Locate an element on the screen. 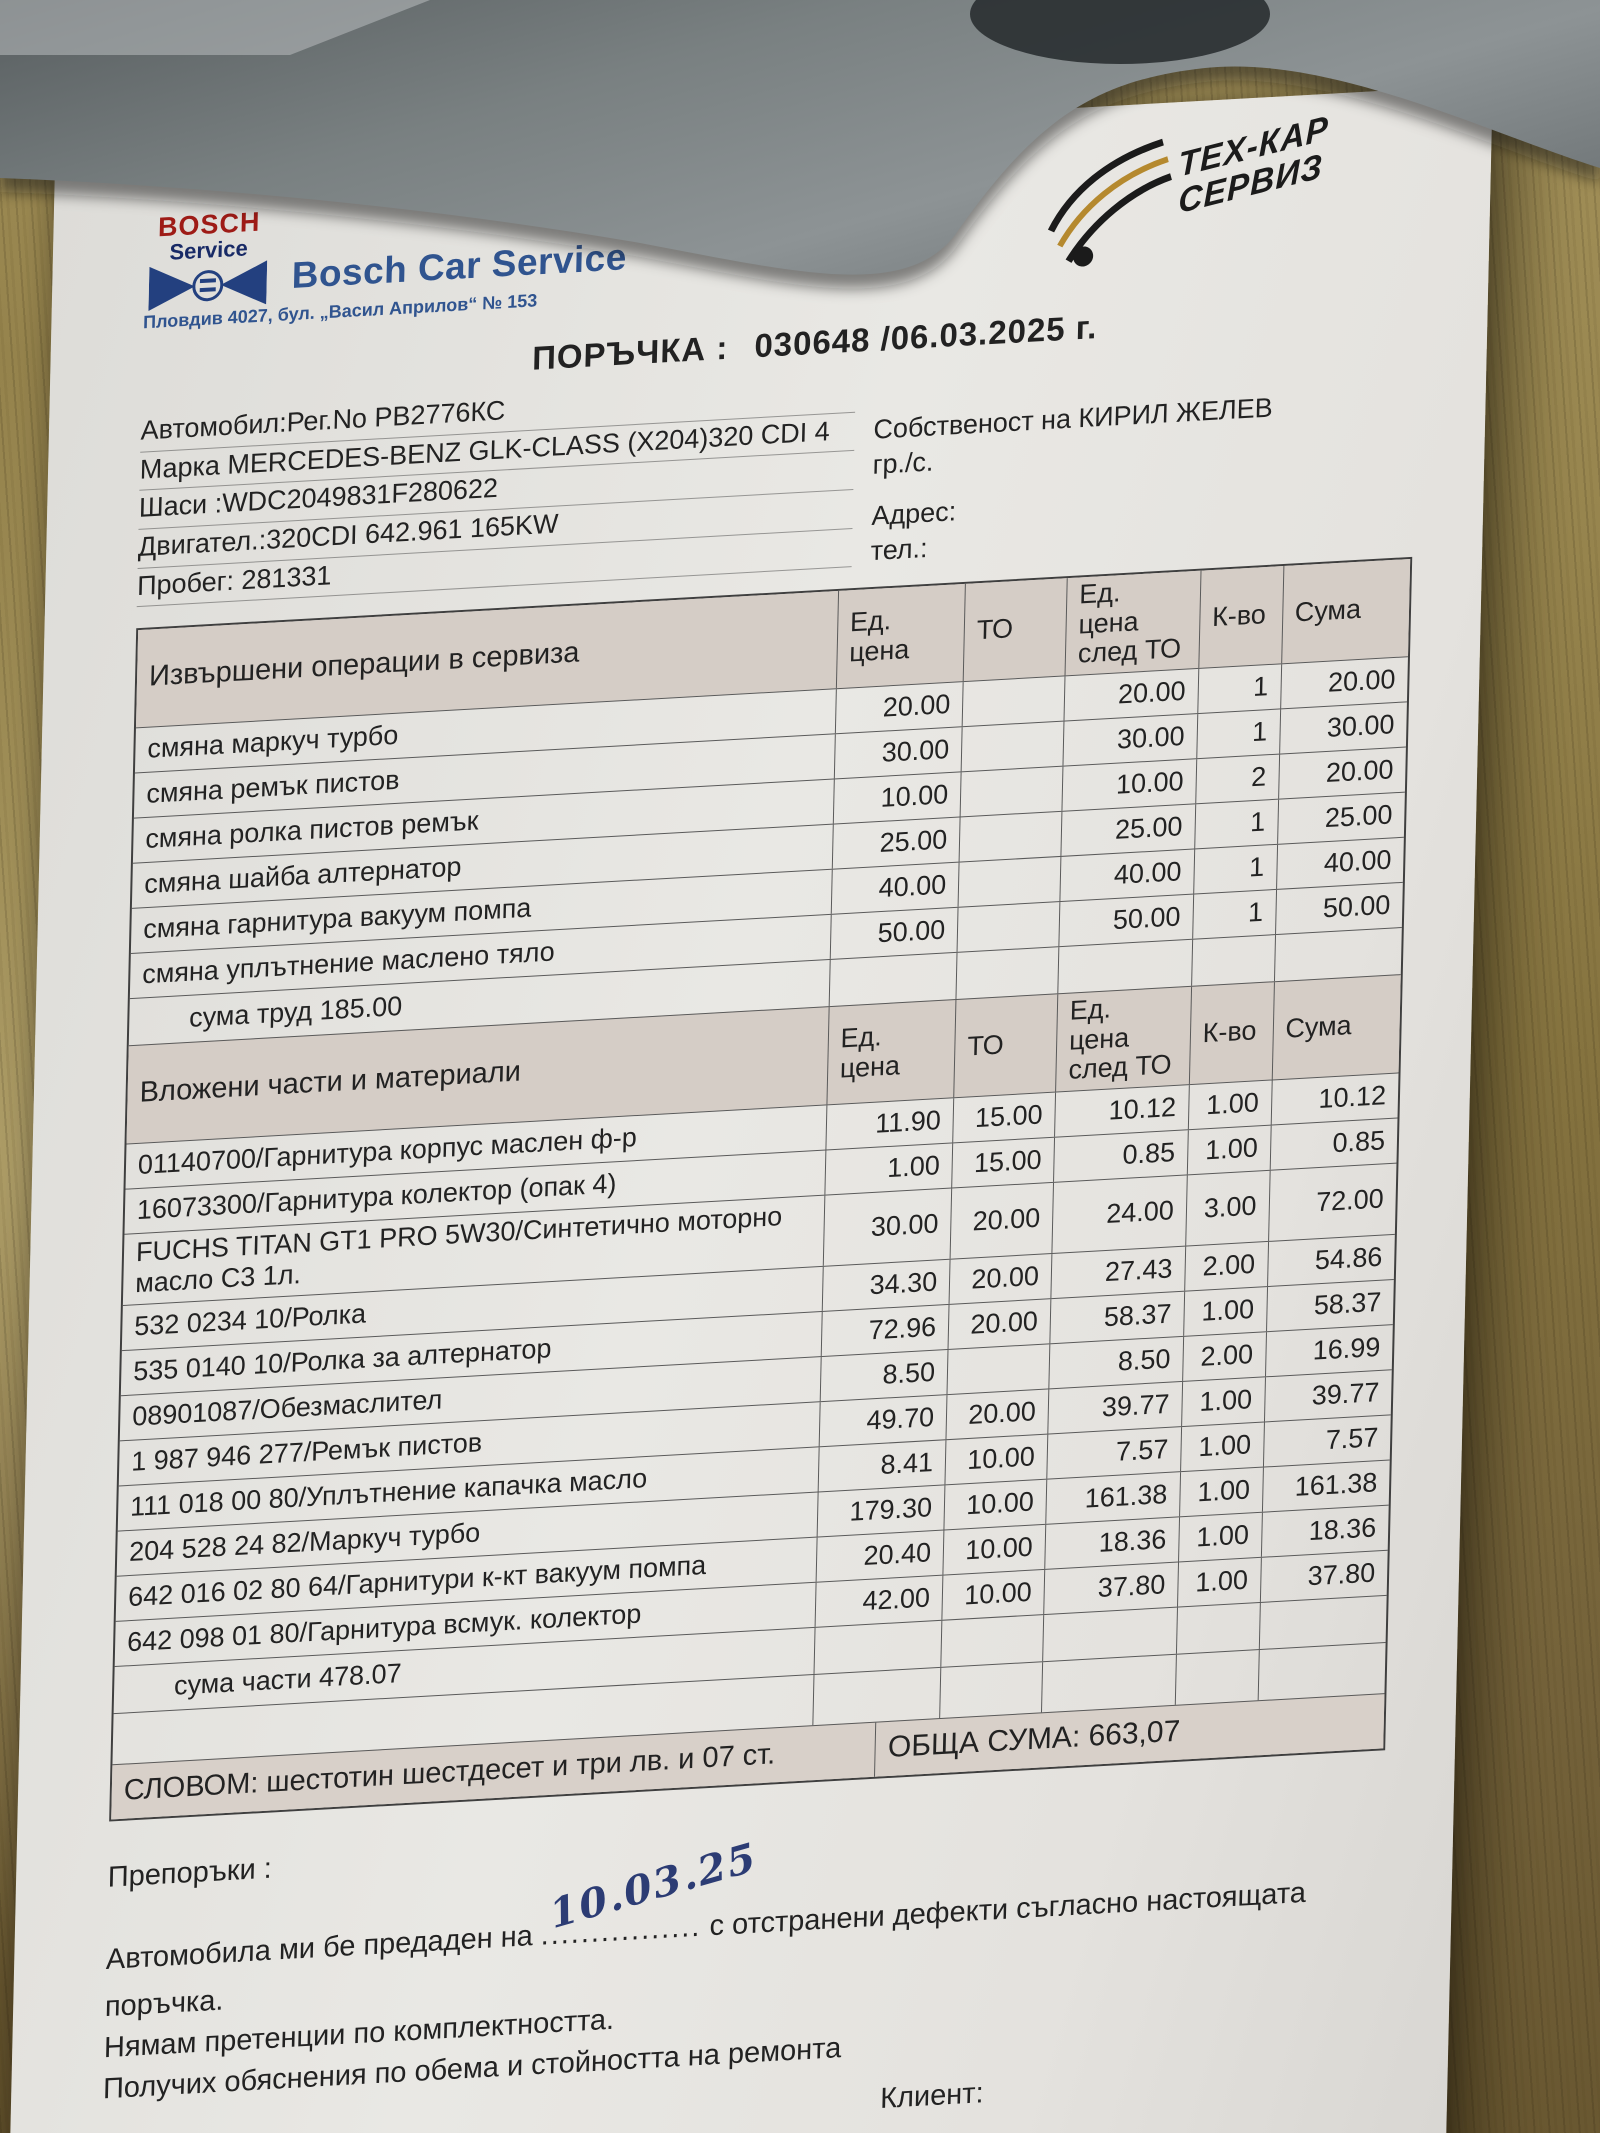 Image resolution: width=1600 pixels, height=2133 pixels. part-sum-cell: 37.80 is located at coordinates (1323, 1576).